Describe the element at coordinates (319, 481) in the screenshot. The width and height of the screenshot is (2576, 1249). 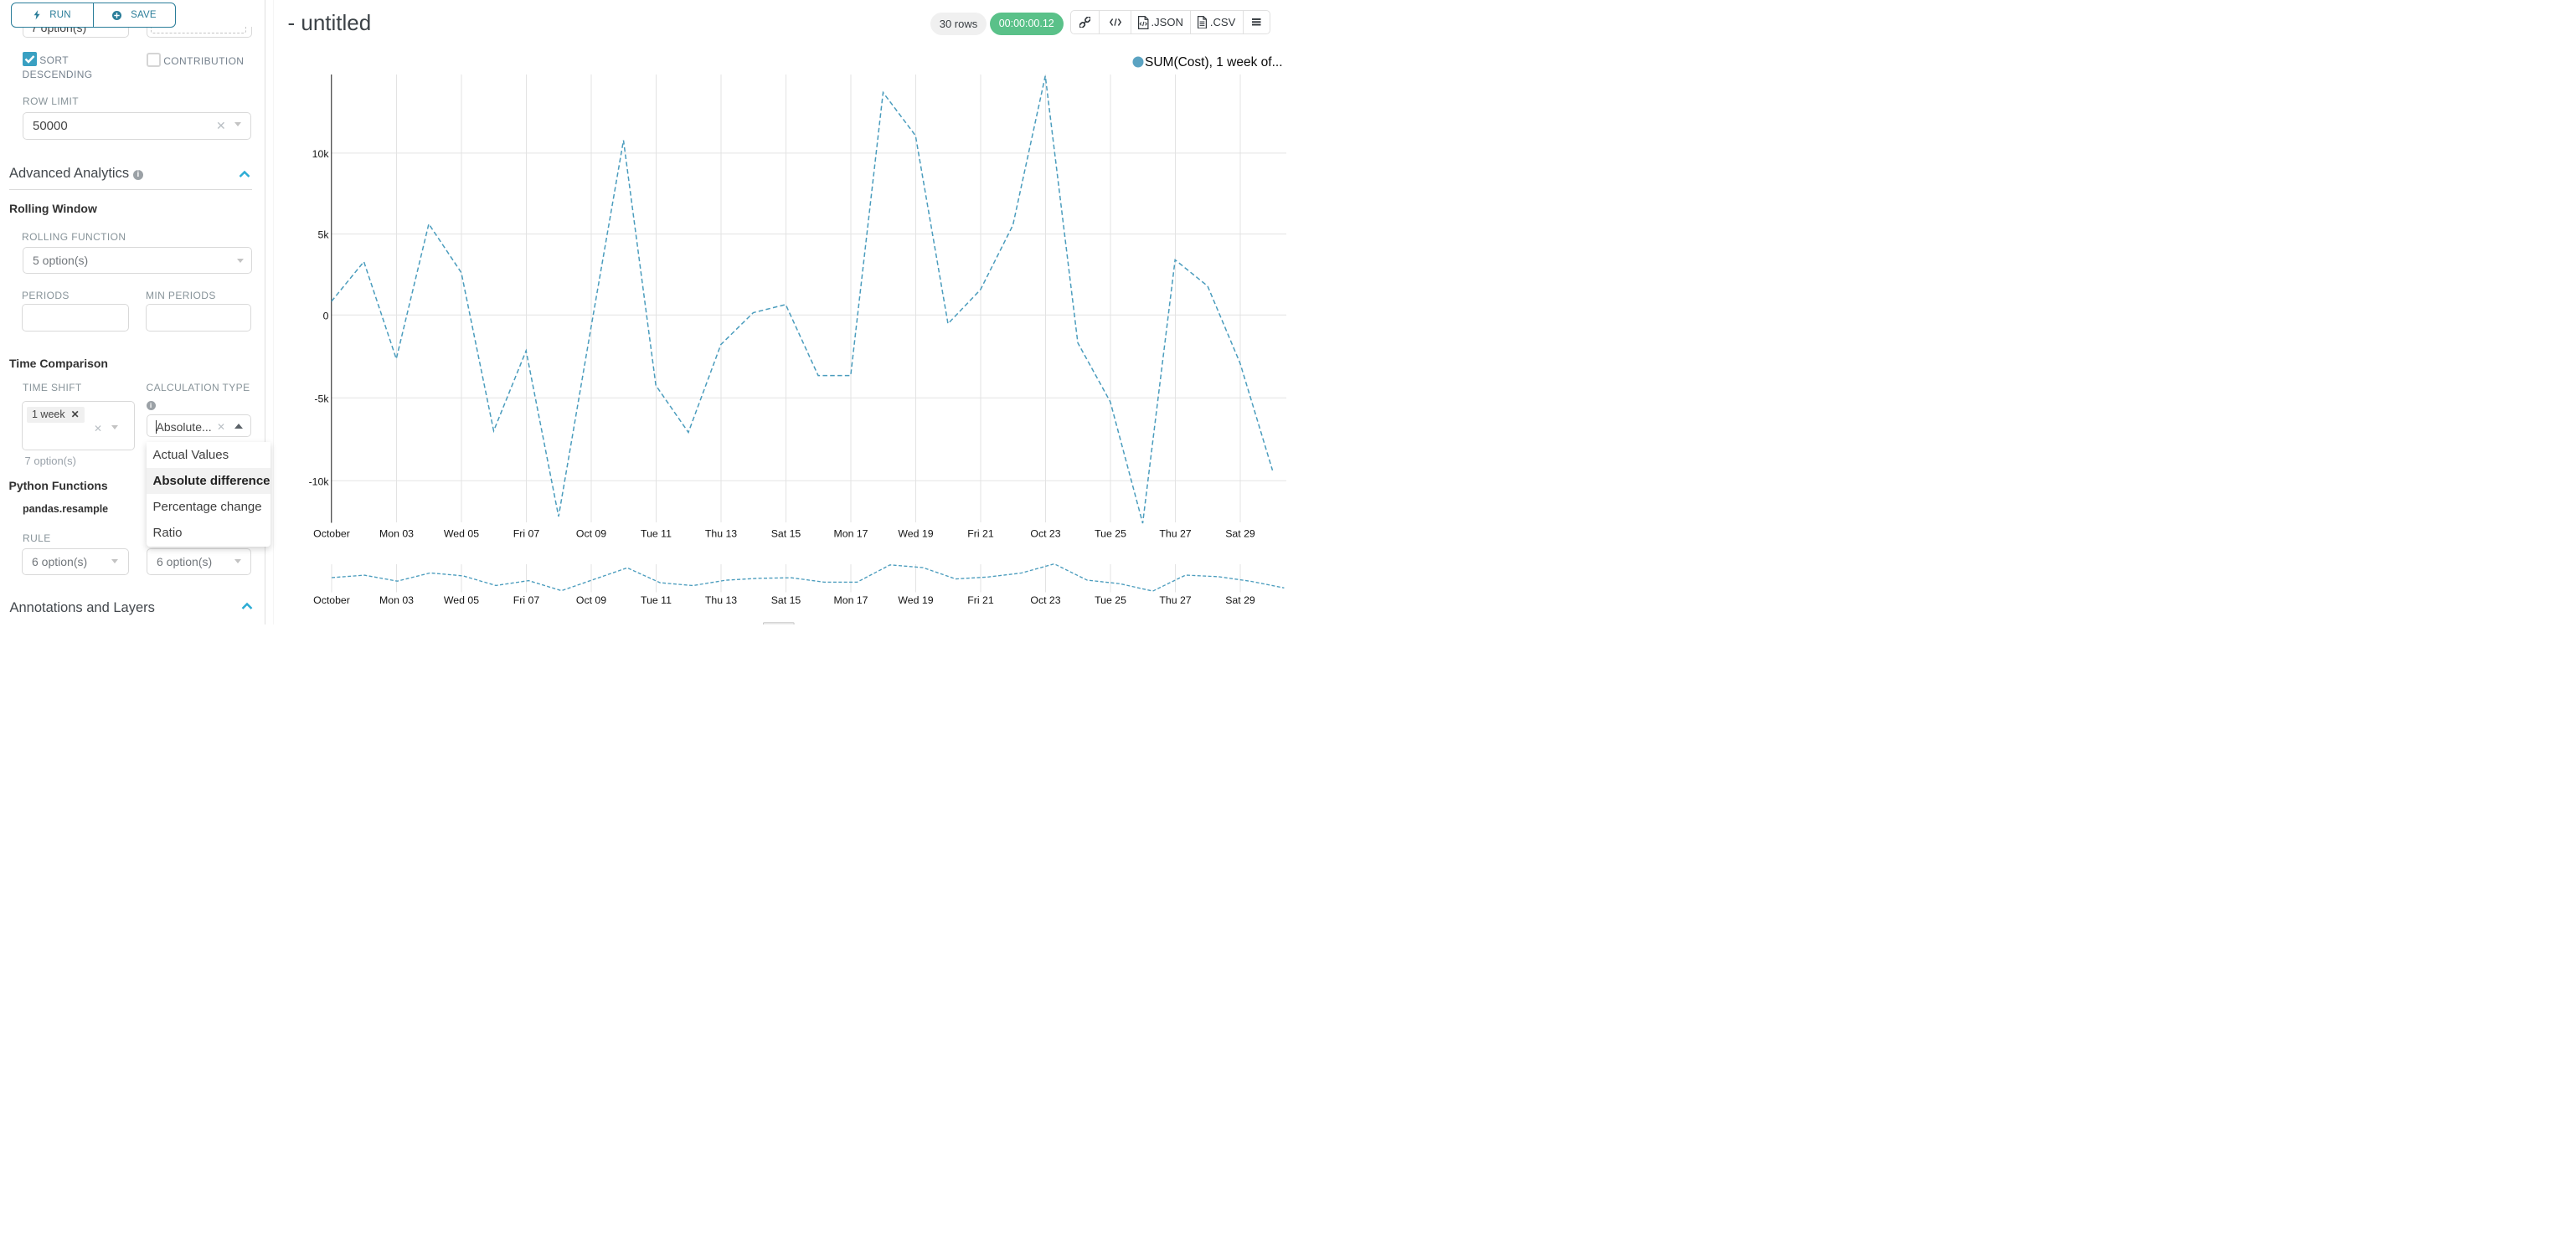
I see `svg-text: -10k` at that location.